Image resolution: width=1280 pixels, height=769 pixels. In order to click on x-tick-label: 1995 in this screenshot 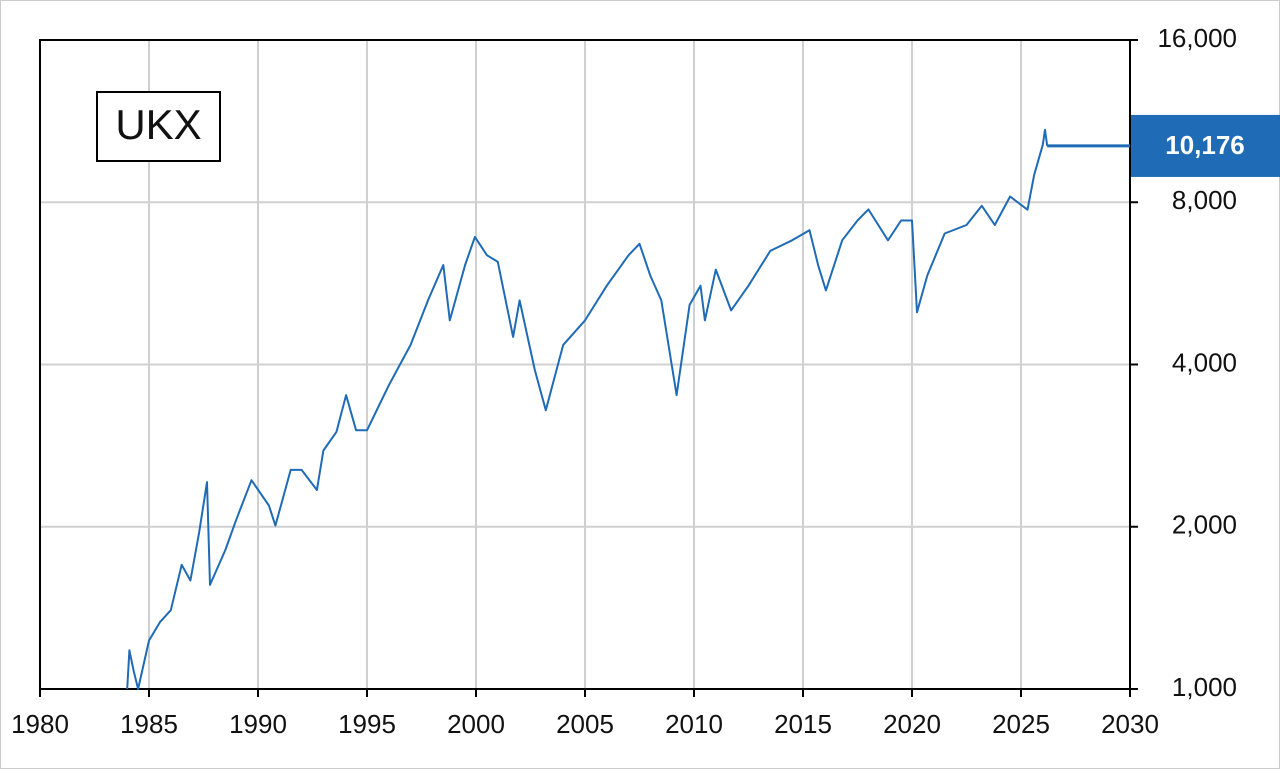, I will do `click(367, 724)`.